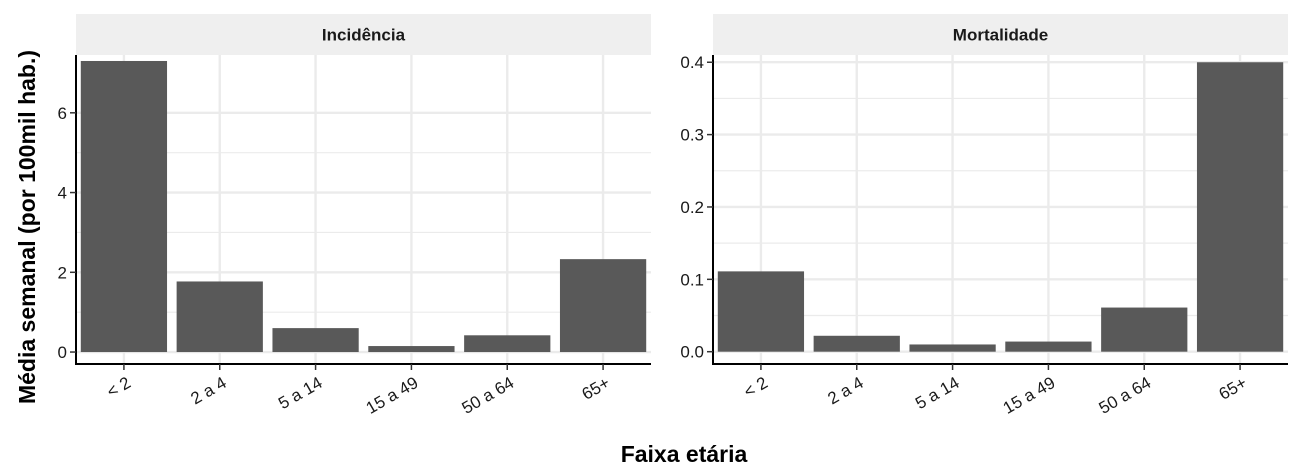 The image size is (1292, 472). I want to click on panel-title: Incidência, so click(364, 35).